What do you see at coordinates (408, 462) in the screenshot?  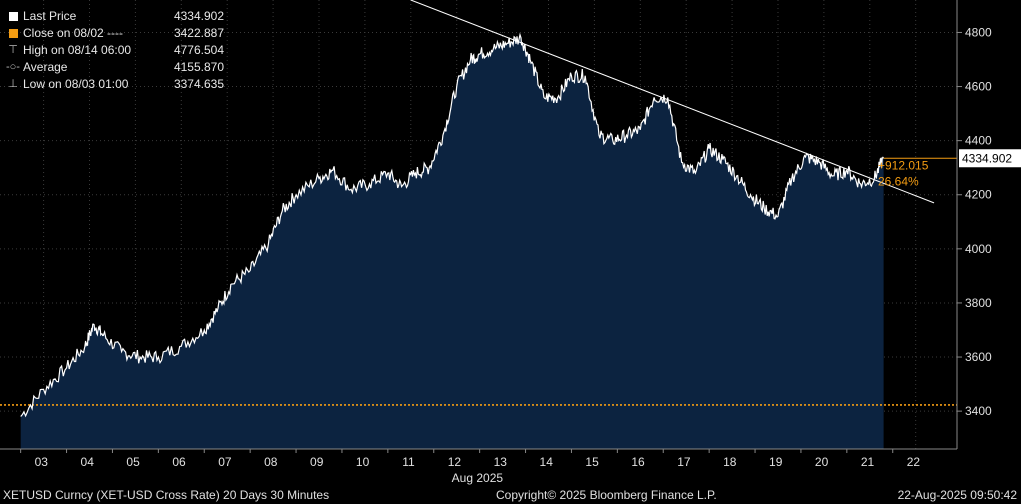 I see `x-tick-label: 11` at bounding box center [408, 462].